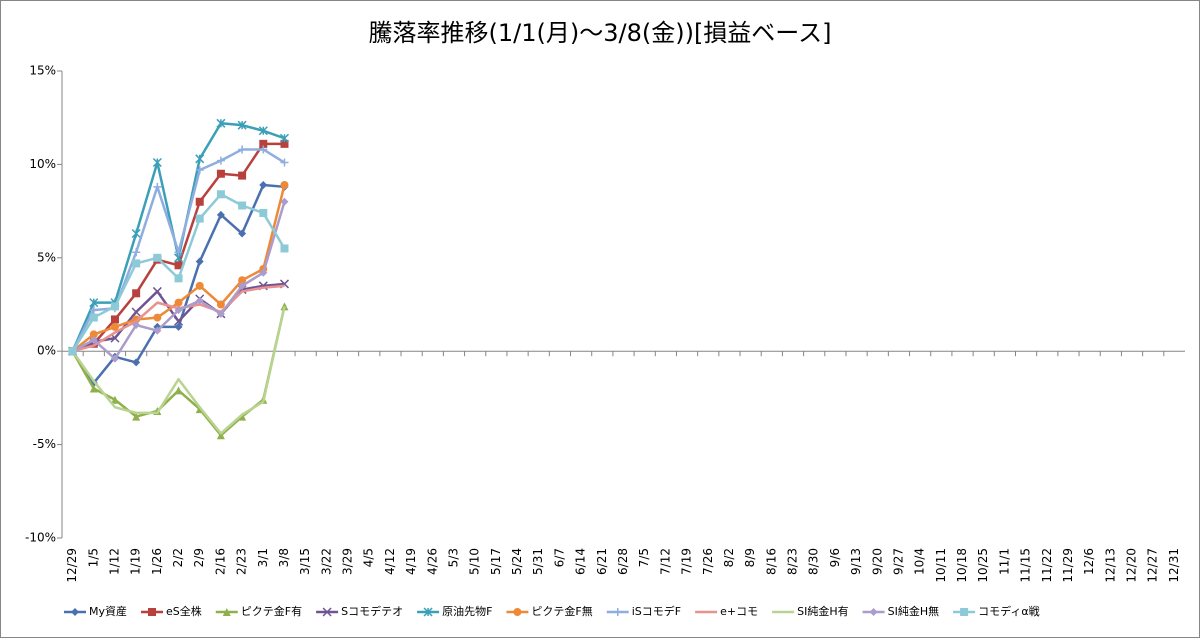 This screenshot has height=638, width=1200. What do you see at coordinates (687, 561) in the screenshot?
I see `x-tick-label: 7/19` at bounding box center [687, 561].